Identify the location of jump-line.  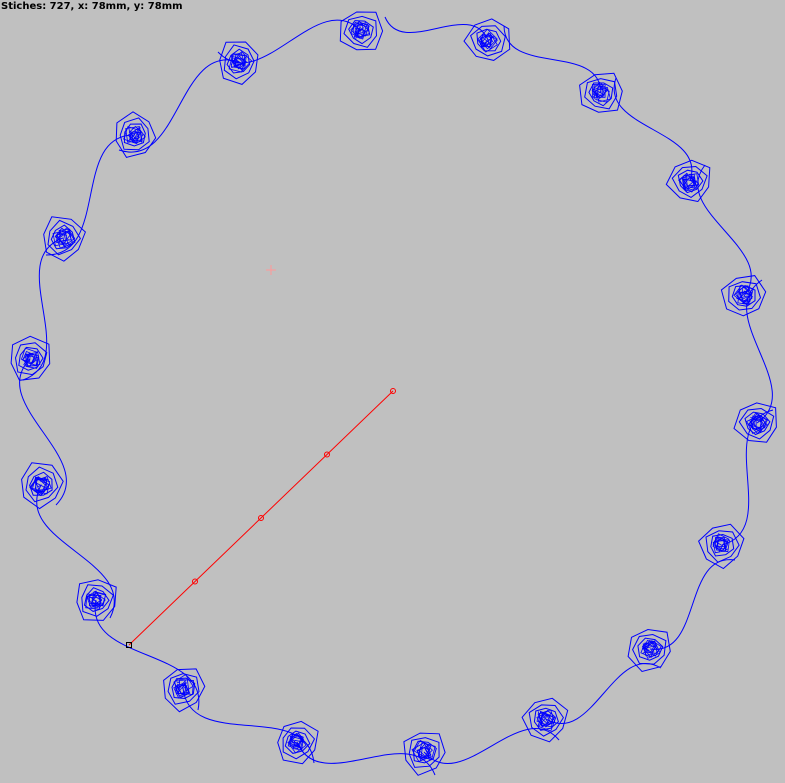
(261, 518).